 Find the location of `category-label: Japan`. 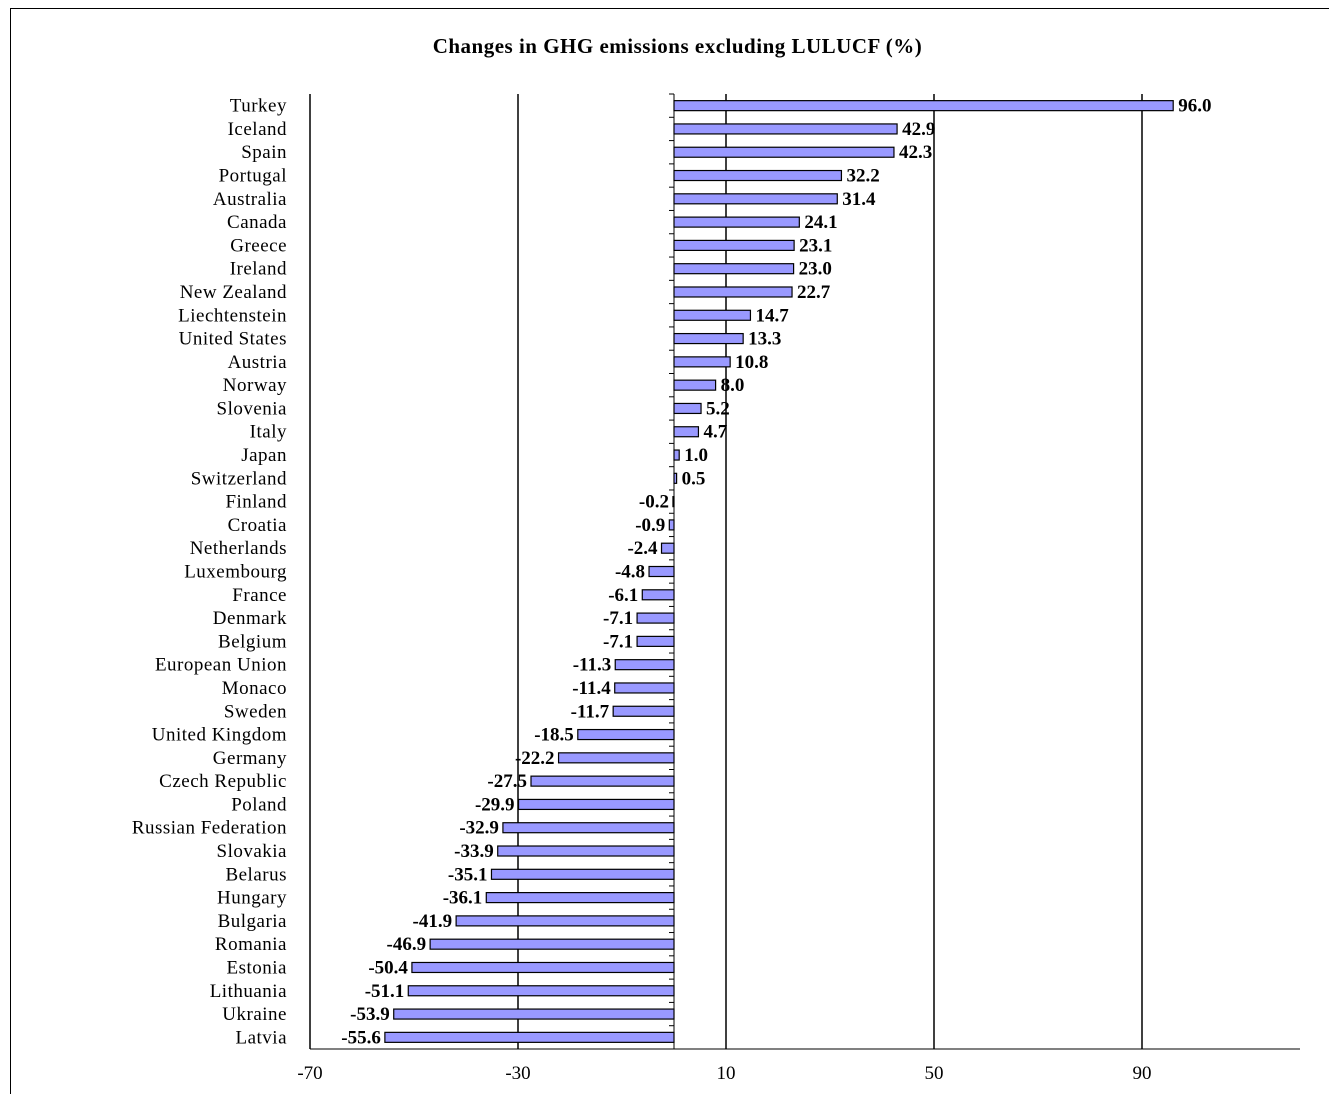

category-label: Japan is located at coordinates (264, 455).